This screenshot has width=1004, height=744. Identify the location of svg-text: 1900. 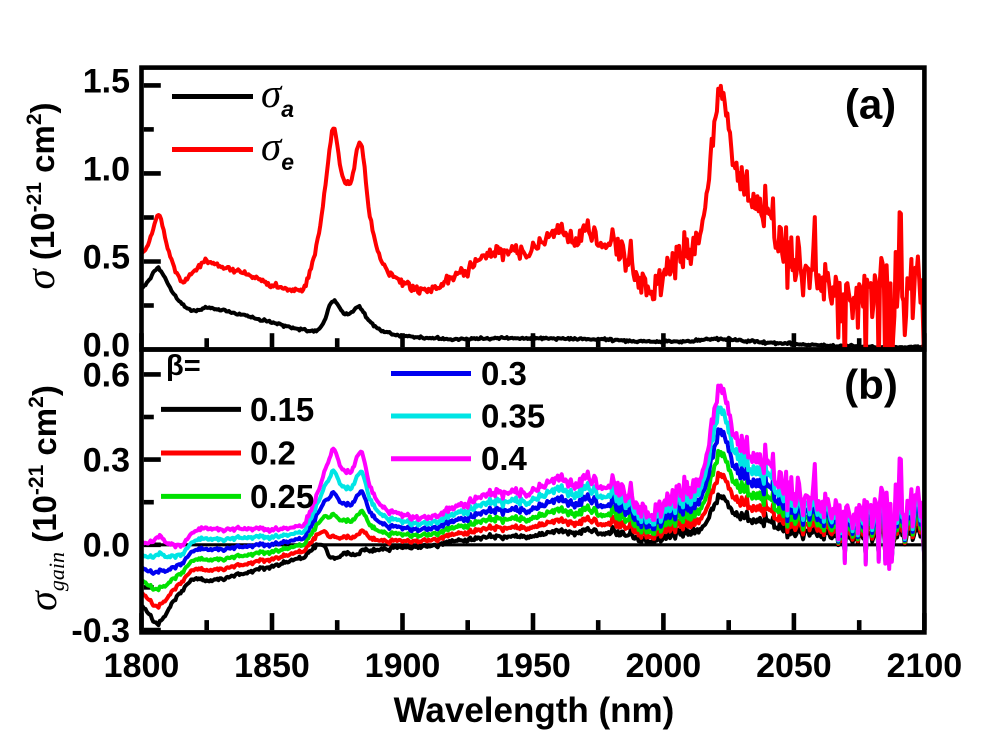
(403, 666).